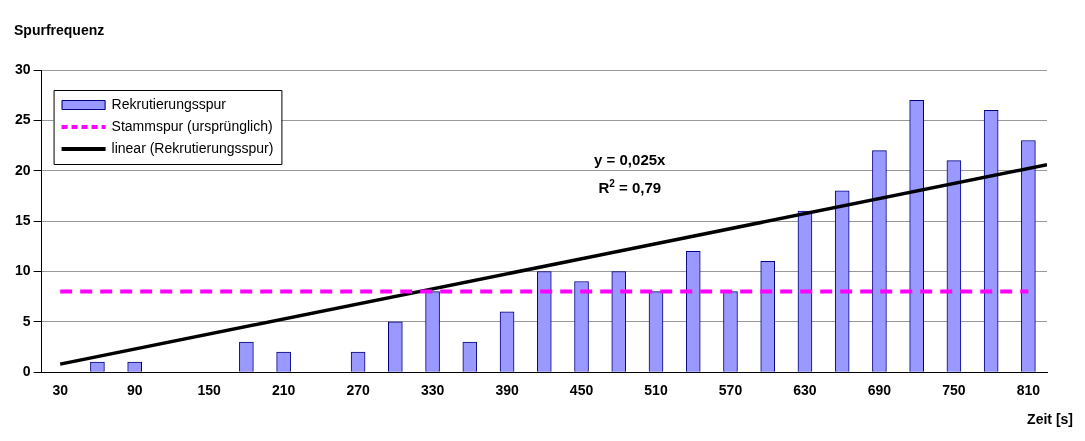 This screenshot has height=441, width=1085. I want to click on y-tick-label: 30, so click(22, 68).